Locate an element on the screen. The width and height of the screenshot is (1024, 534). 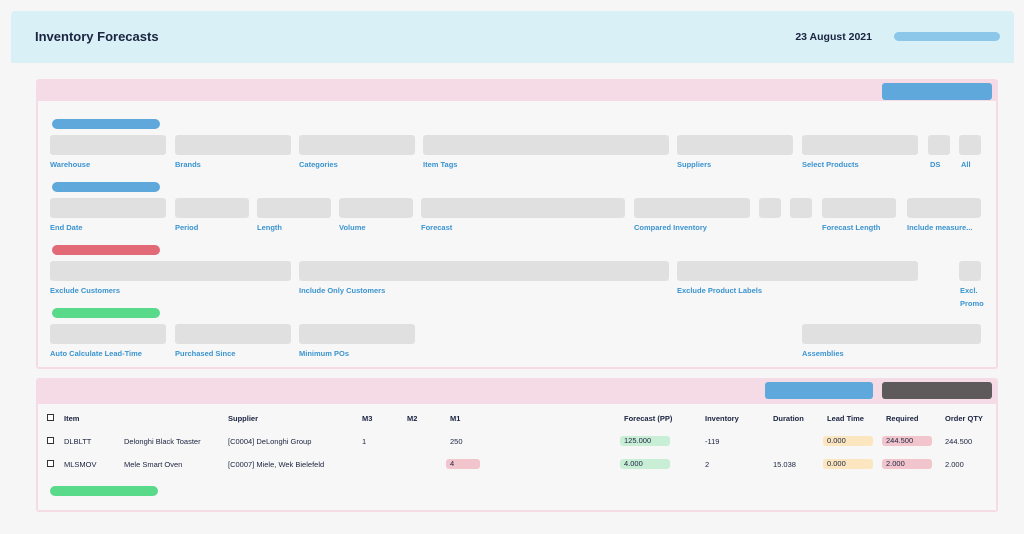
end-date-label: End Date is located at coordinates (66, 227).